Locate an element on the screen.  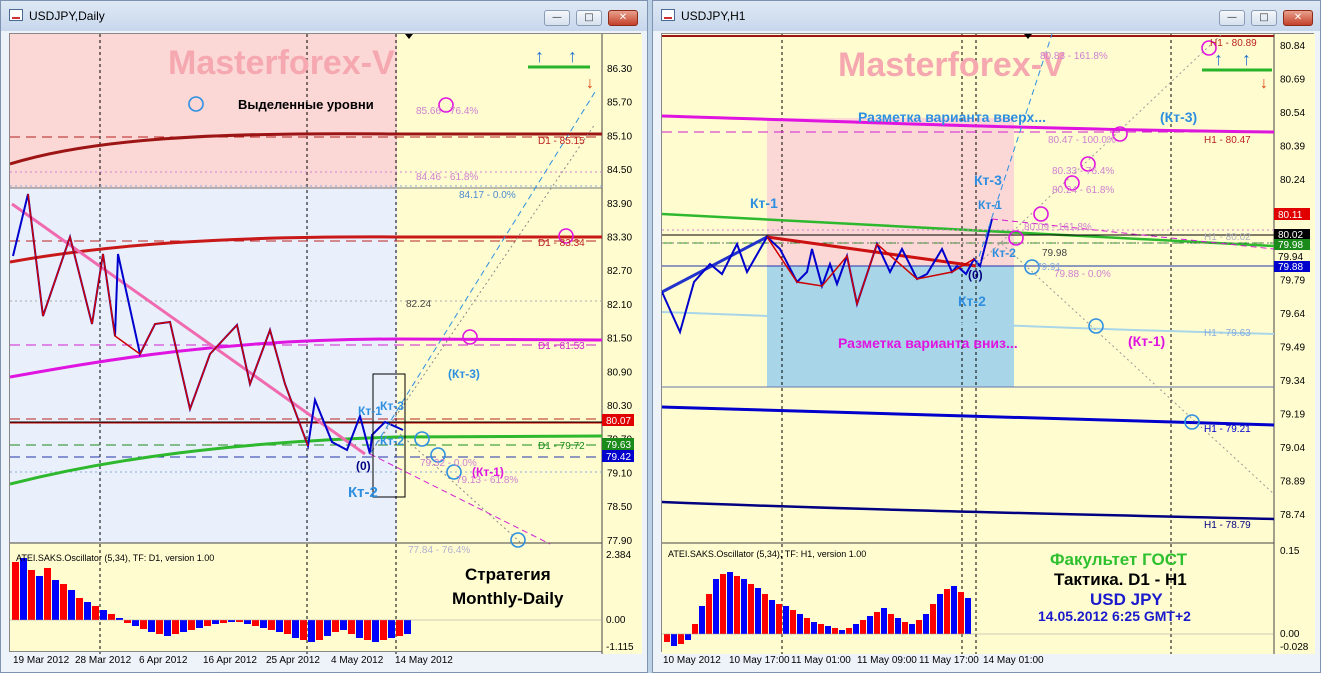
level-label: H1 - 79.21 is located at coordinates (1227, 429).